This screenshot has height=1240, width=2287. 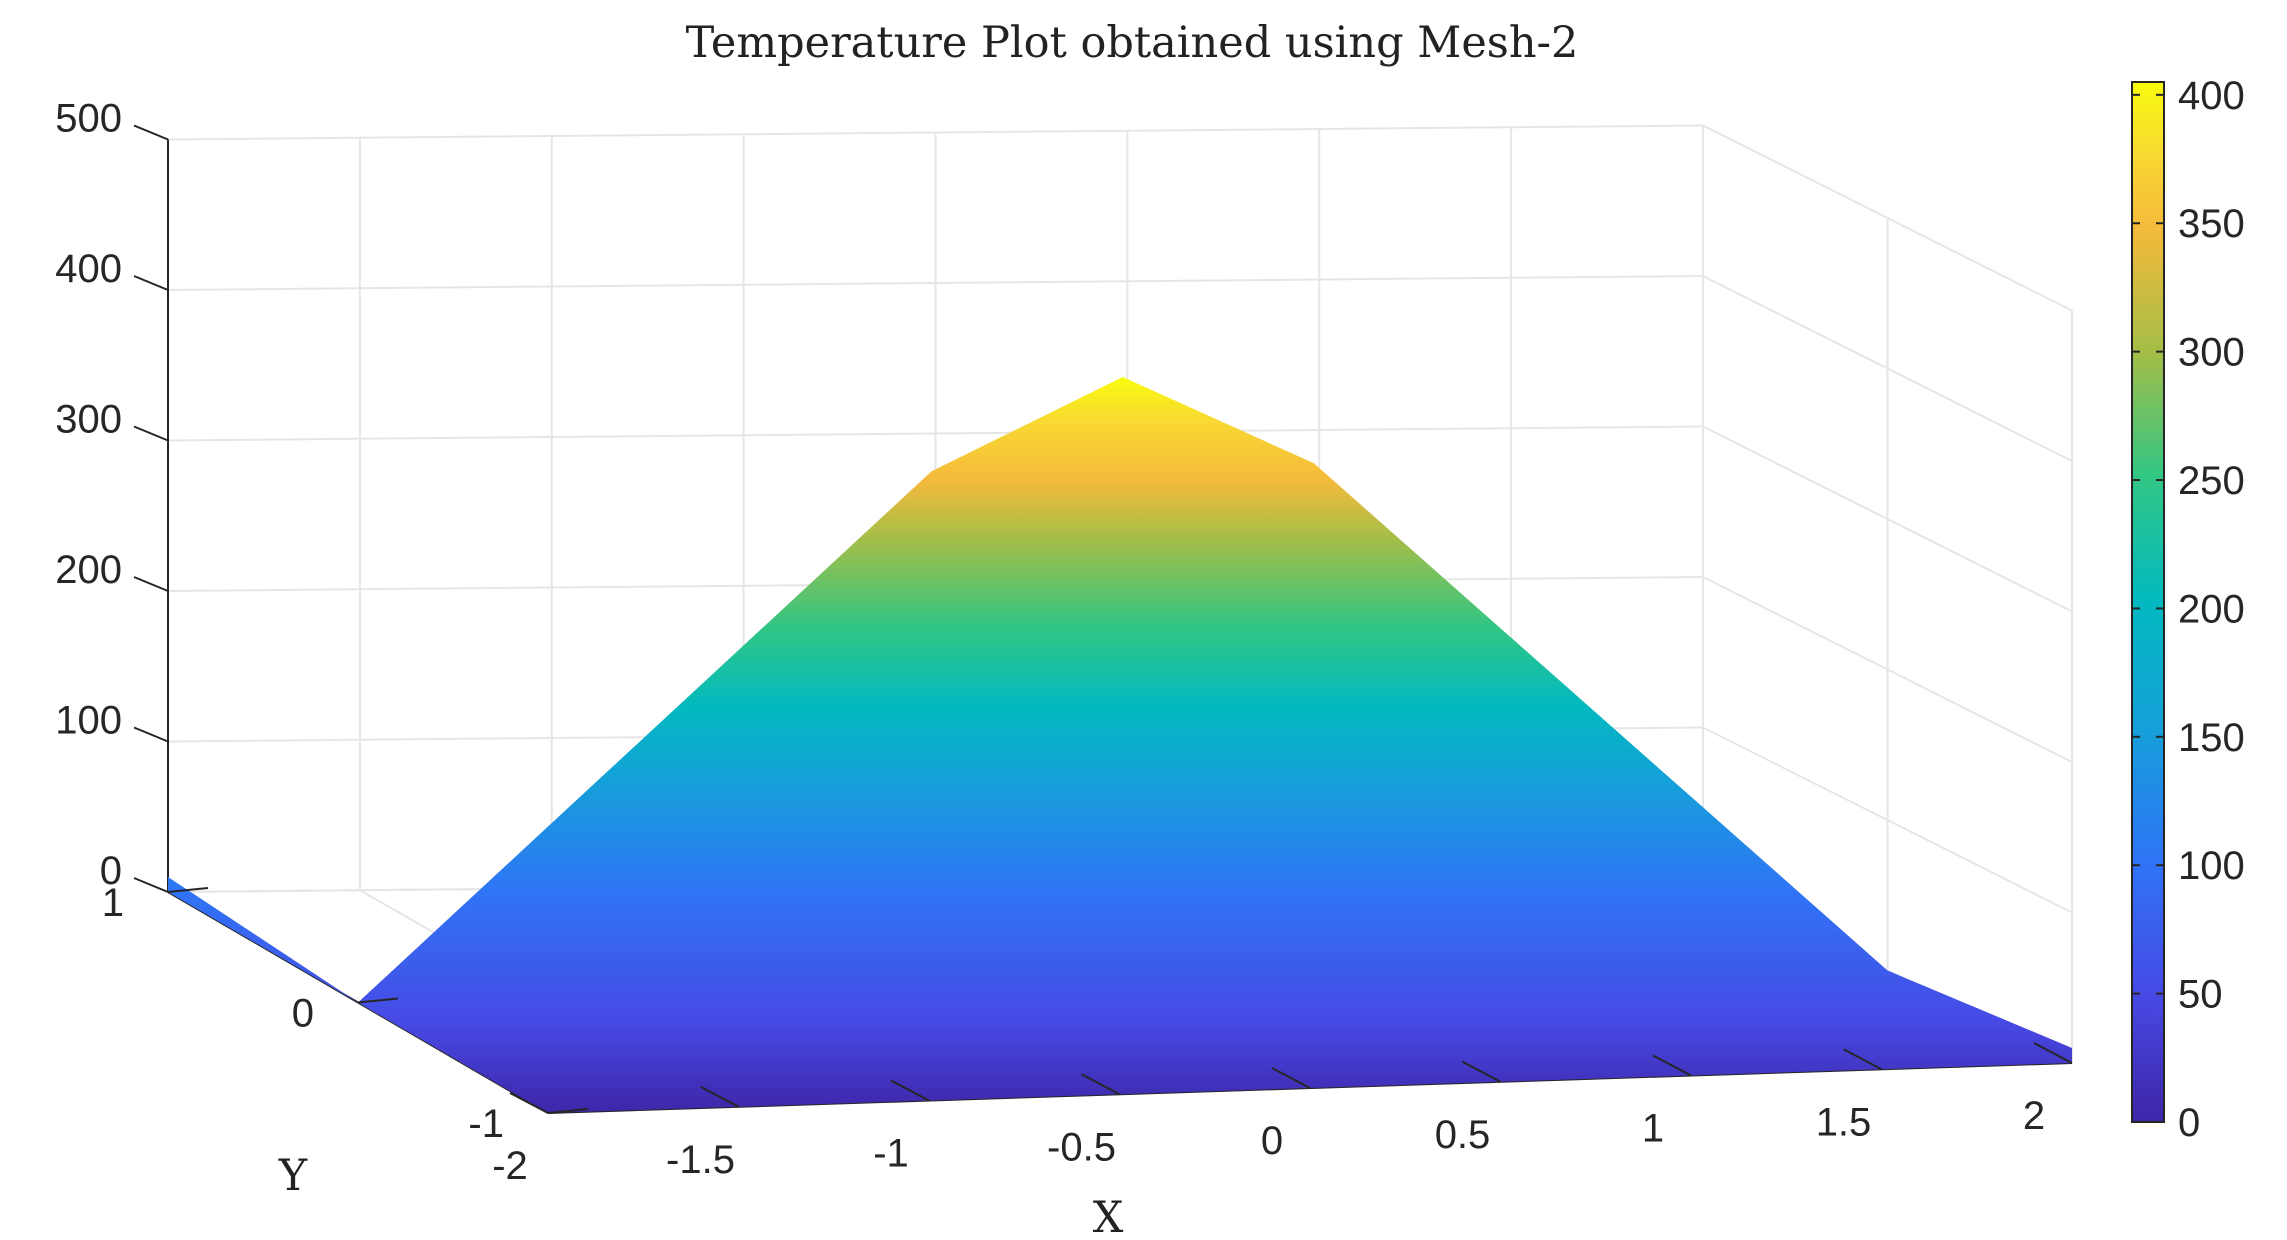 What do you see at coordinates (1272, 1141) in the screenshot?
I see `x-tick-label: 0` at bounding box center [1272, 1141].